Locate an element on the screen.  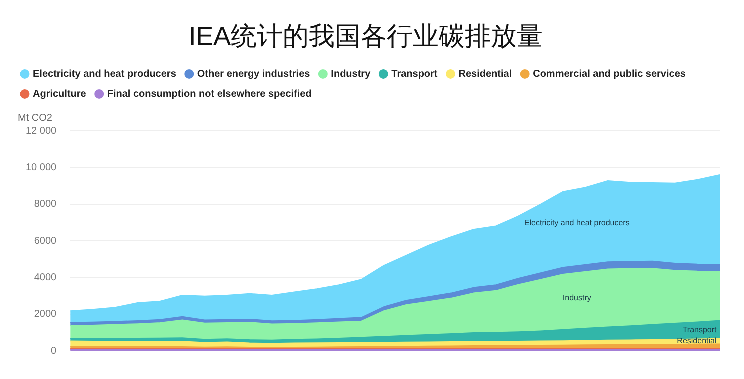
legend-label: Commercial and public services is located at coordinates (609, 74).